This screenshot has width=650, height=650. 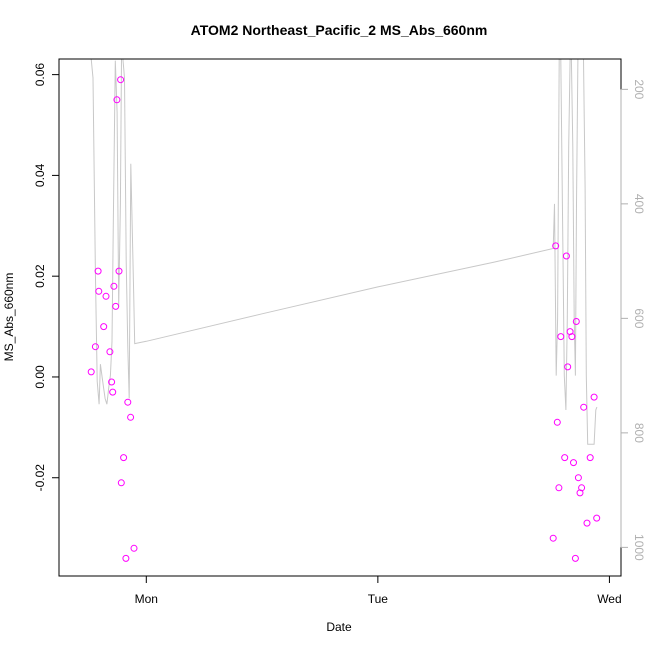 I want to click on chart-title: ATOM2 Northeast_Pacific_2 MS_Abs_660nm, so click(x=339, y=30).